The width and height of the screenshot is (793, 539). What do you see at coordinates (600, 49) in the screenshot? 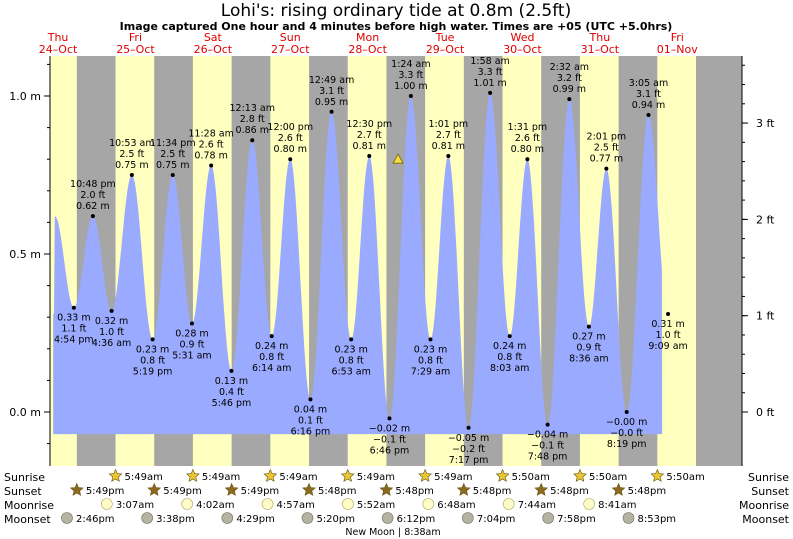
I see `day-date: 31–Oct` at bounding box center [600, 49].